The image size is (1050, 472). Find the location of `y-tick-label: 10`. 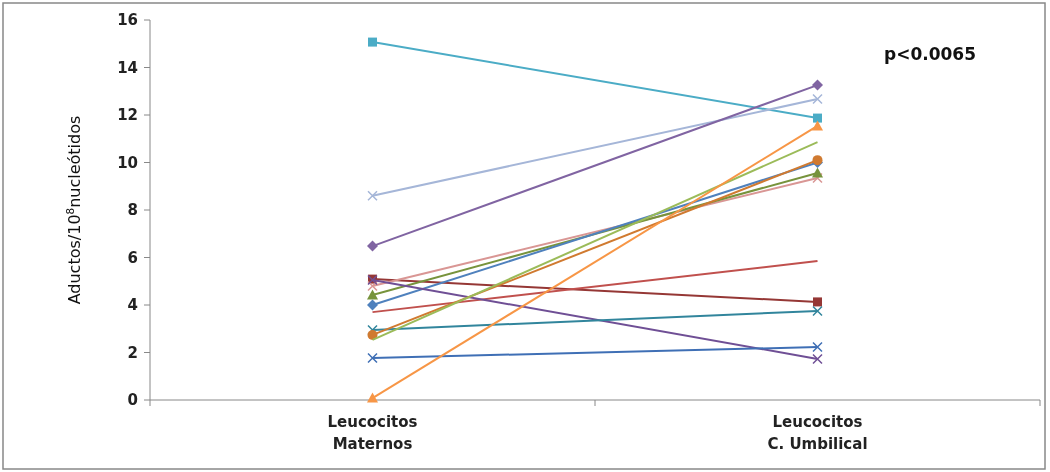

y-tick-label: 10 is located at coordinates (127, 162).